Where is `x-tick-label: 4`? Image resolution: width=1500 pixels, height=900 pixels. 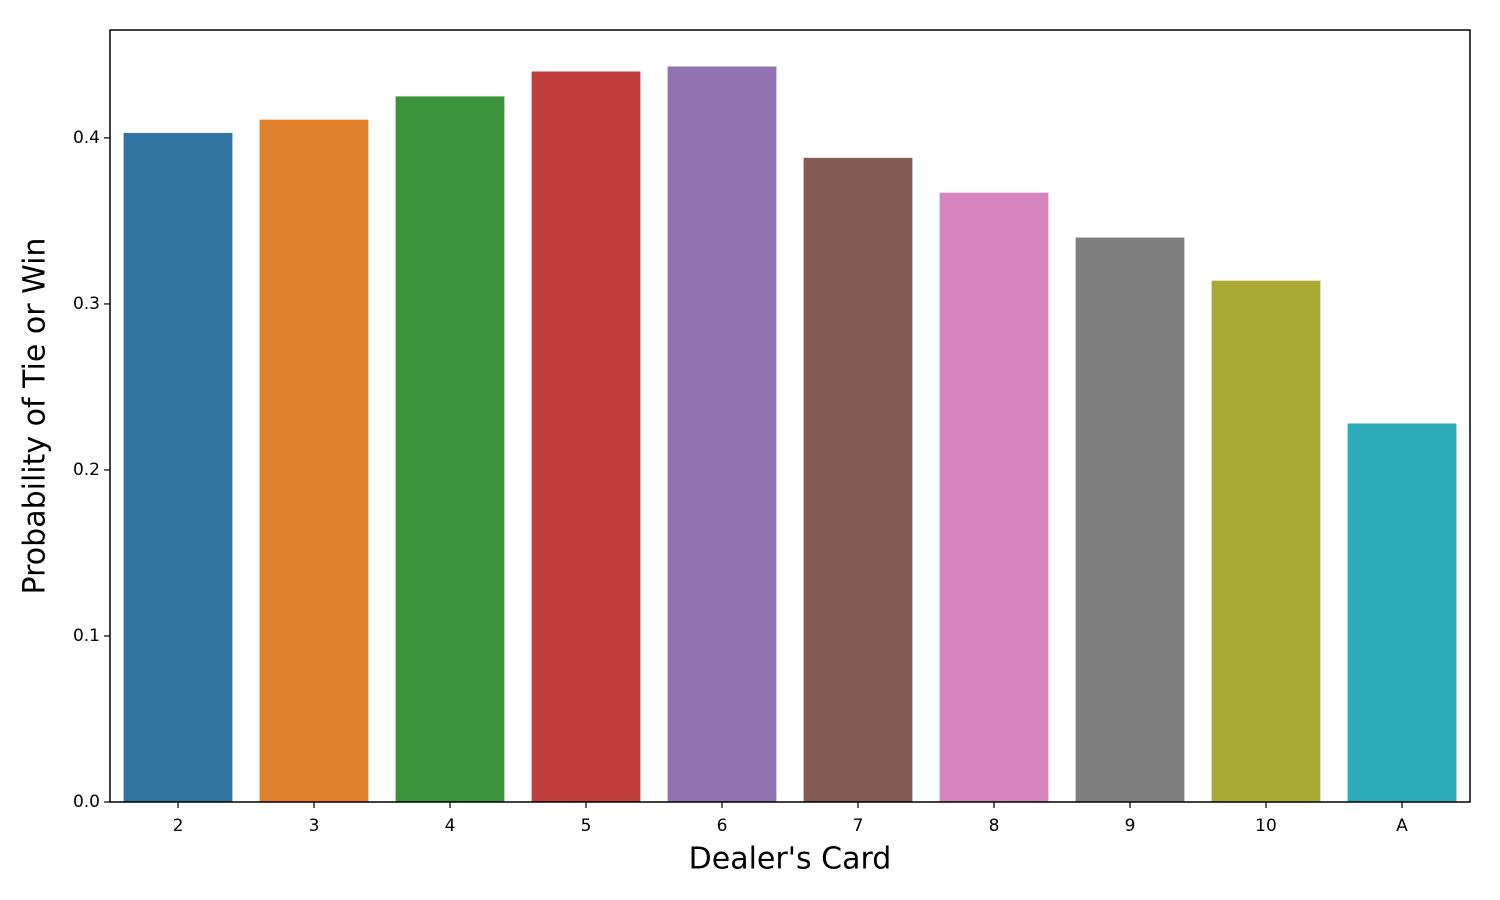 x-tick-label: 4 is located at coordinates (450, 826).